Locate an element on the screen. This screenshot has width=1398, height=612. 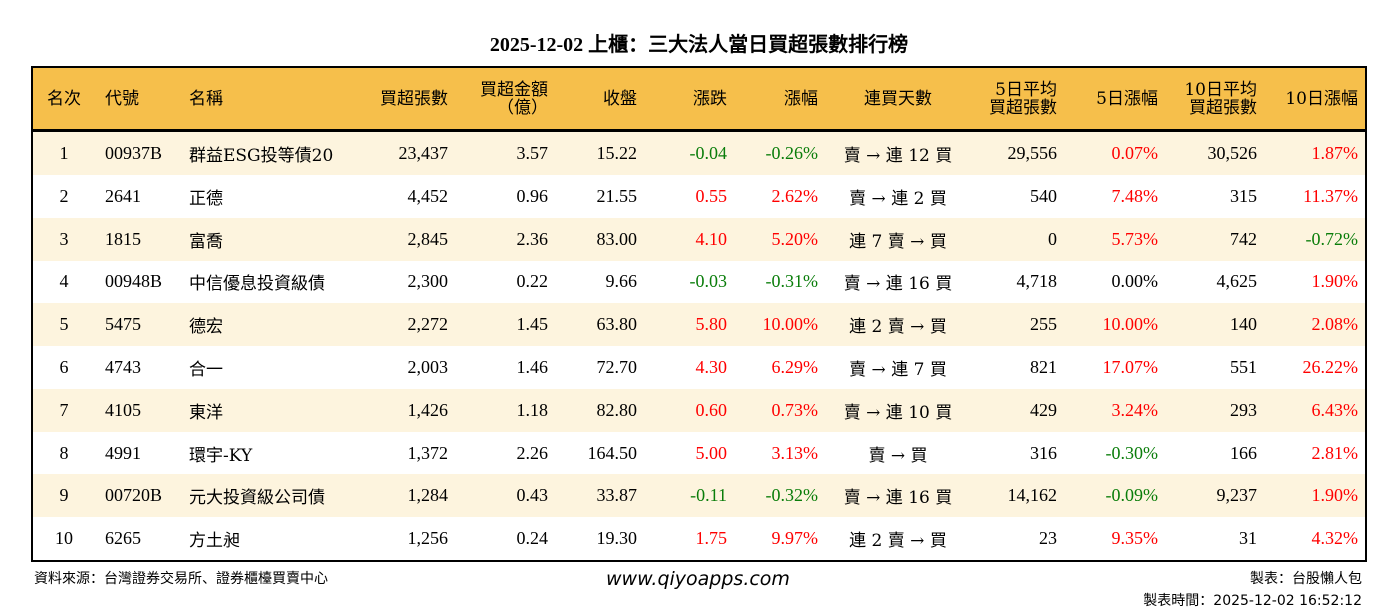
header-change-pct: 漲幅 is located at coordinates (772, 98).